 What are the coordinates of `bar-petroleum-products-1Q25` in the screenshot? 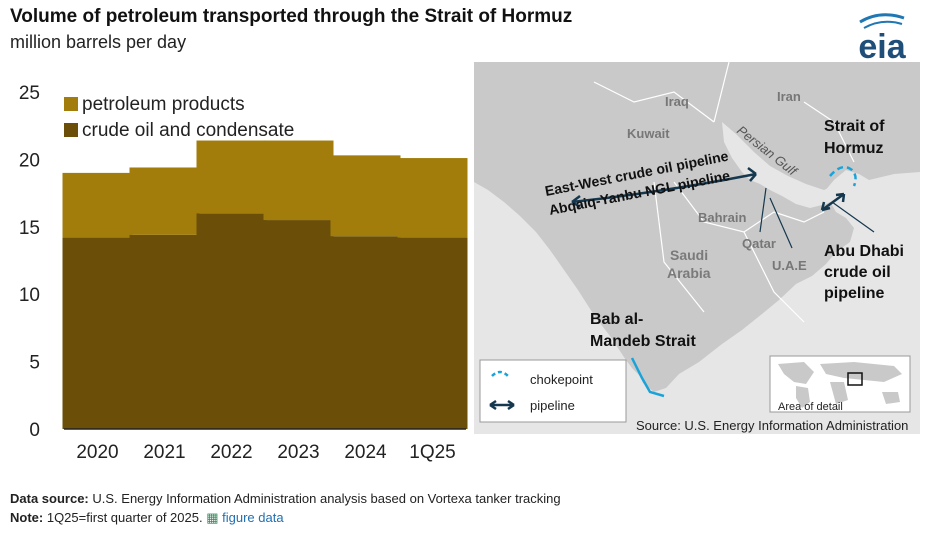 It's located at (432, 198).